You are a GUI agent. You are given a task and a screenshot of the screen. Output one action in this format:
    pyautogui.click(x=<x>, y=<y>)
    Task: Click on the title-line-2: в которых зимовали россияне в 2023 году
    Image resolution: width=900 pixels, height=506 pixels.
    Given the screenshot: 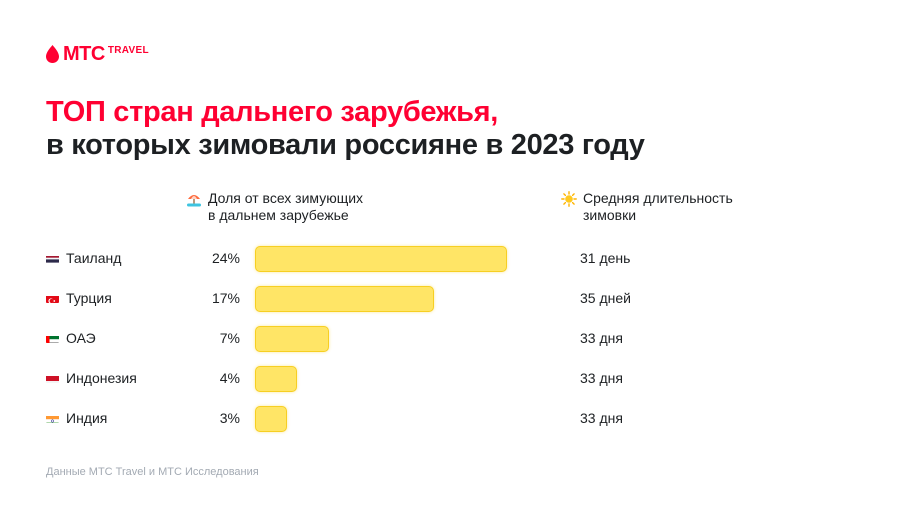 What is the action you would take?
    pyautogui.click(x=345, y=145)
    